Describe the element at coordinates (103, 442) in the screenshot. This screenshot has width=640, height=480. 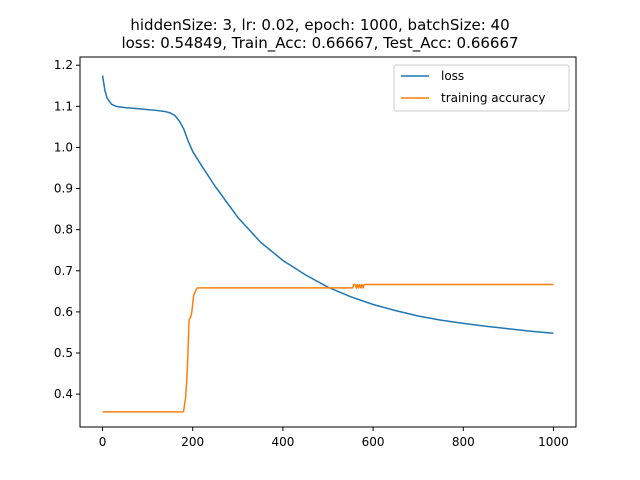
I see `x-tick-label: 0` at that location.